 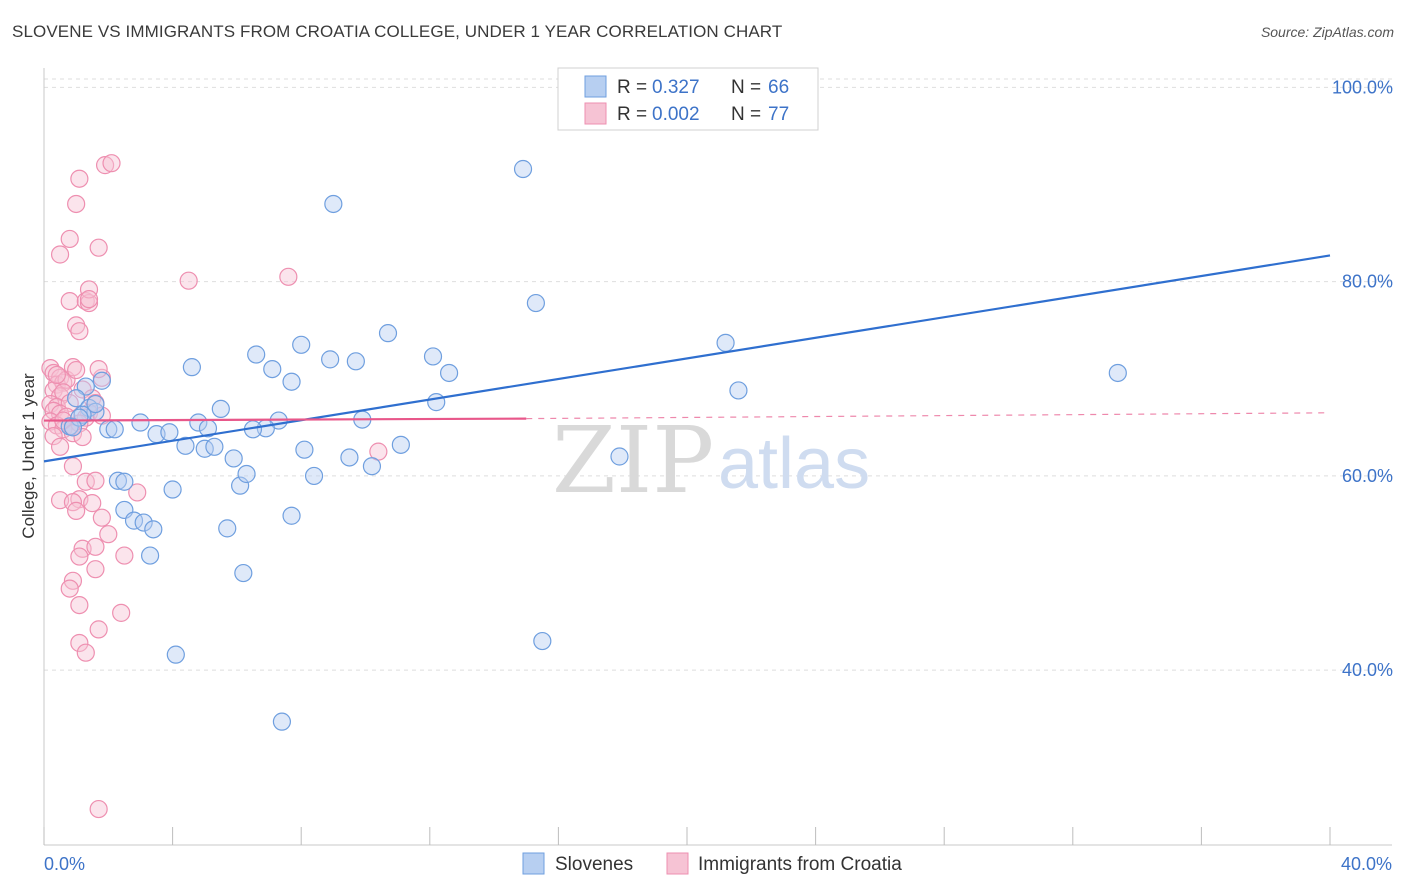 I want to click on legend-r-value-2: 0.002, so click(x=676, y=114).